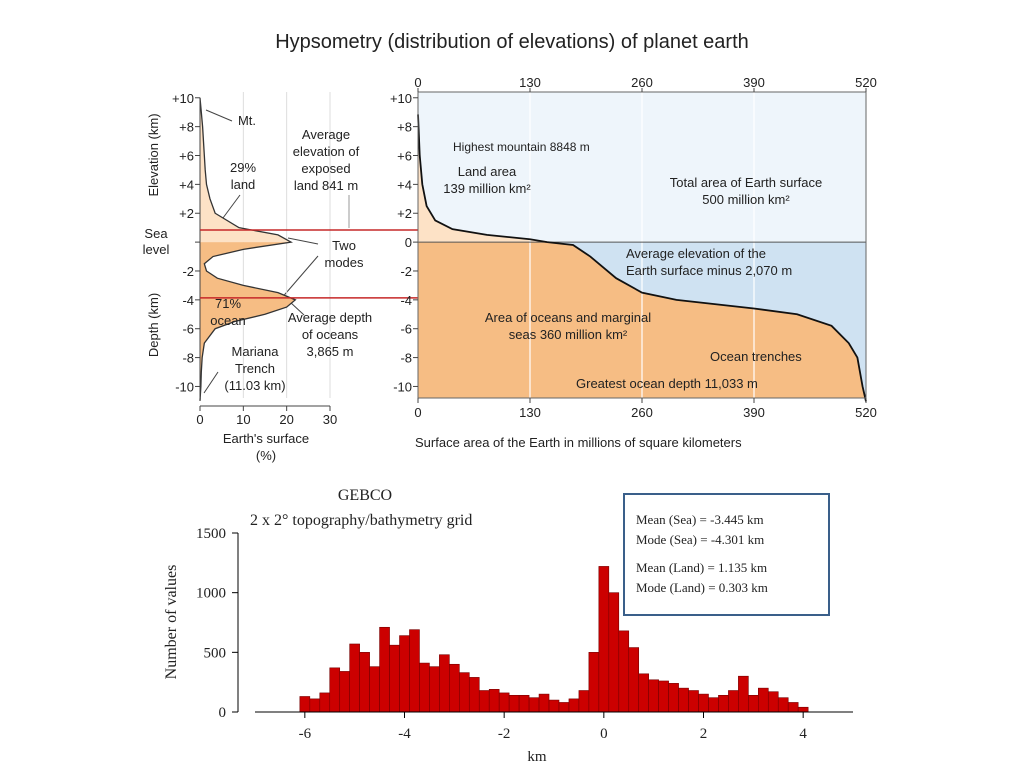 This screenshot has width=1024, height=768. What do you see at coordinates (188, 329) in the screenshot?
I see `y-tick-label: -6` at bounding box center [188, 329].